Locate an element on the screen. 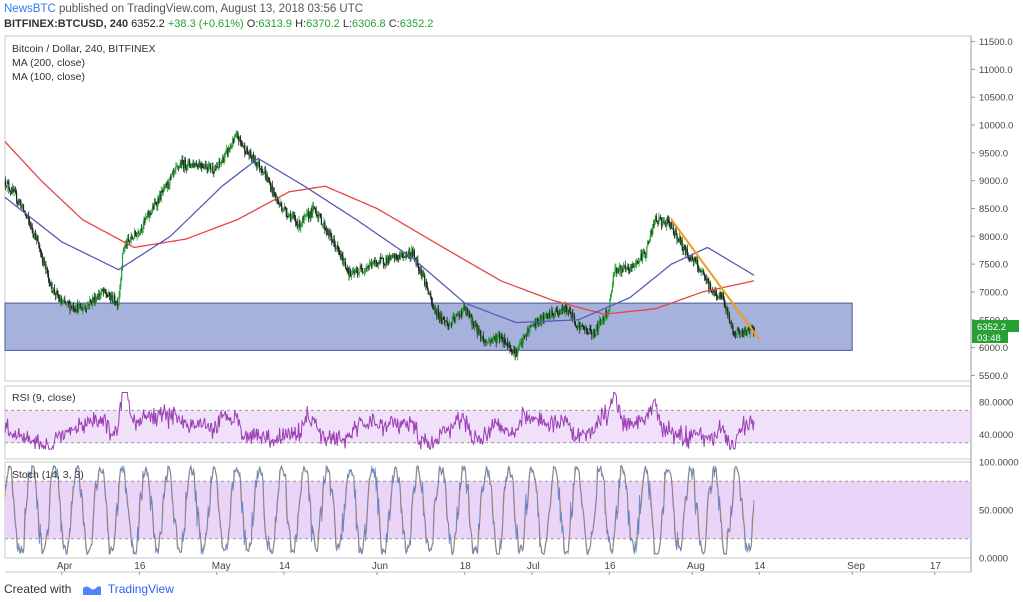  publisher-link: NewsBTC is located at coordinates (30, 9).